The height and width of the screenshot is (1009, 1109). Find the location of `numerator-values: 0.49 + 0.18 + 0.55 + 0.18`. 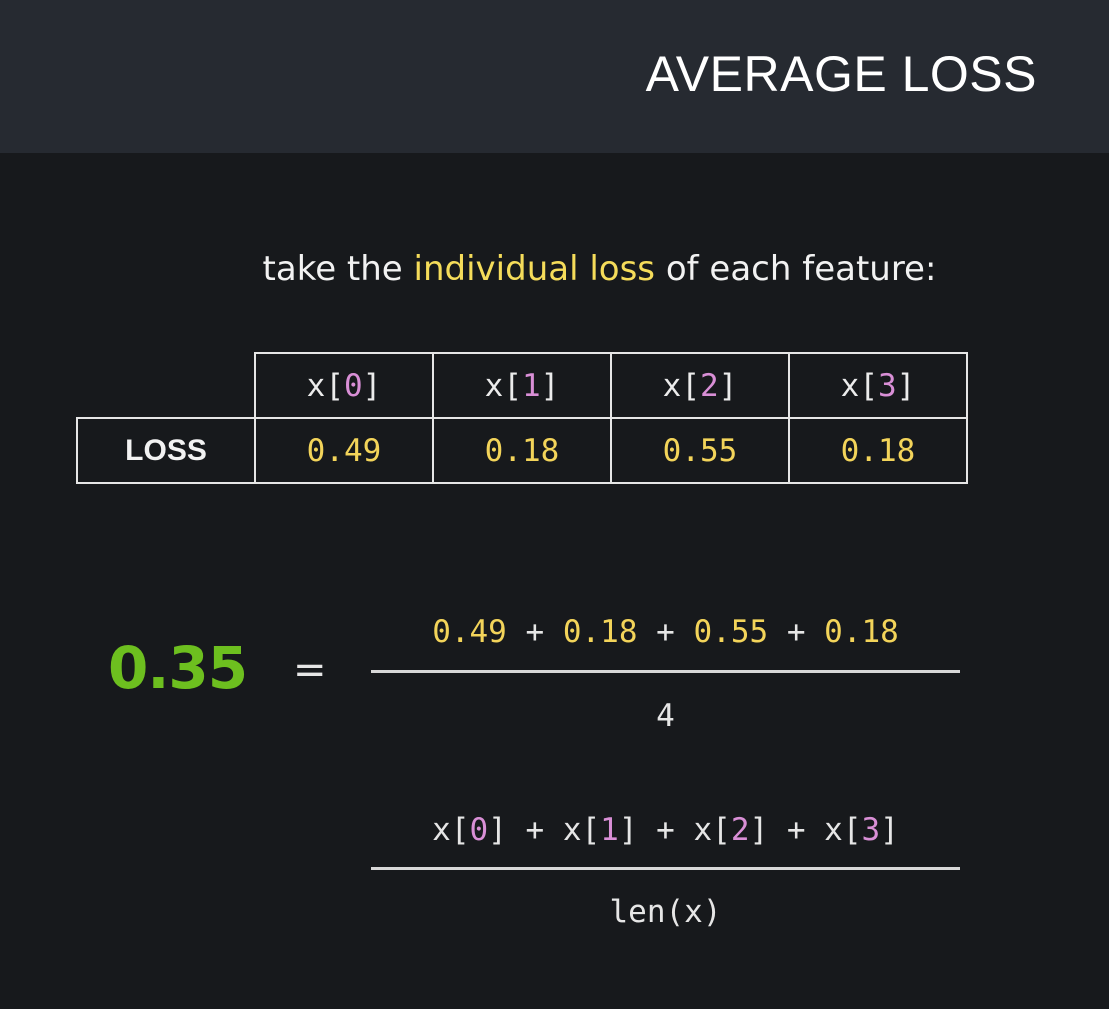

numerator-values: 0.49 + 0.18 + 0.55 + 0.18 is located at coordinates (665, 632).